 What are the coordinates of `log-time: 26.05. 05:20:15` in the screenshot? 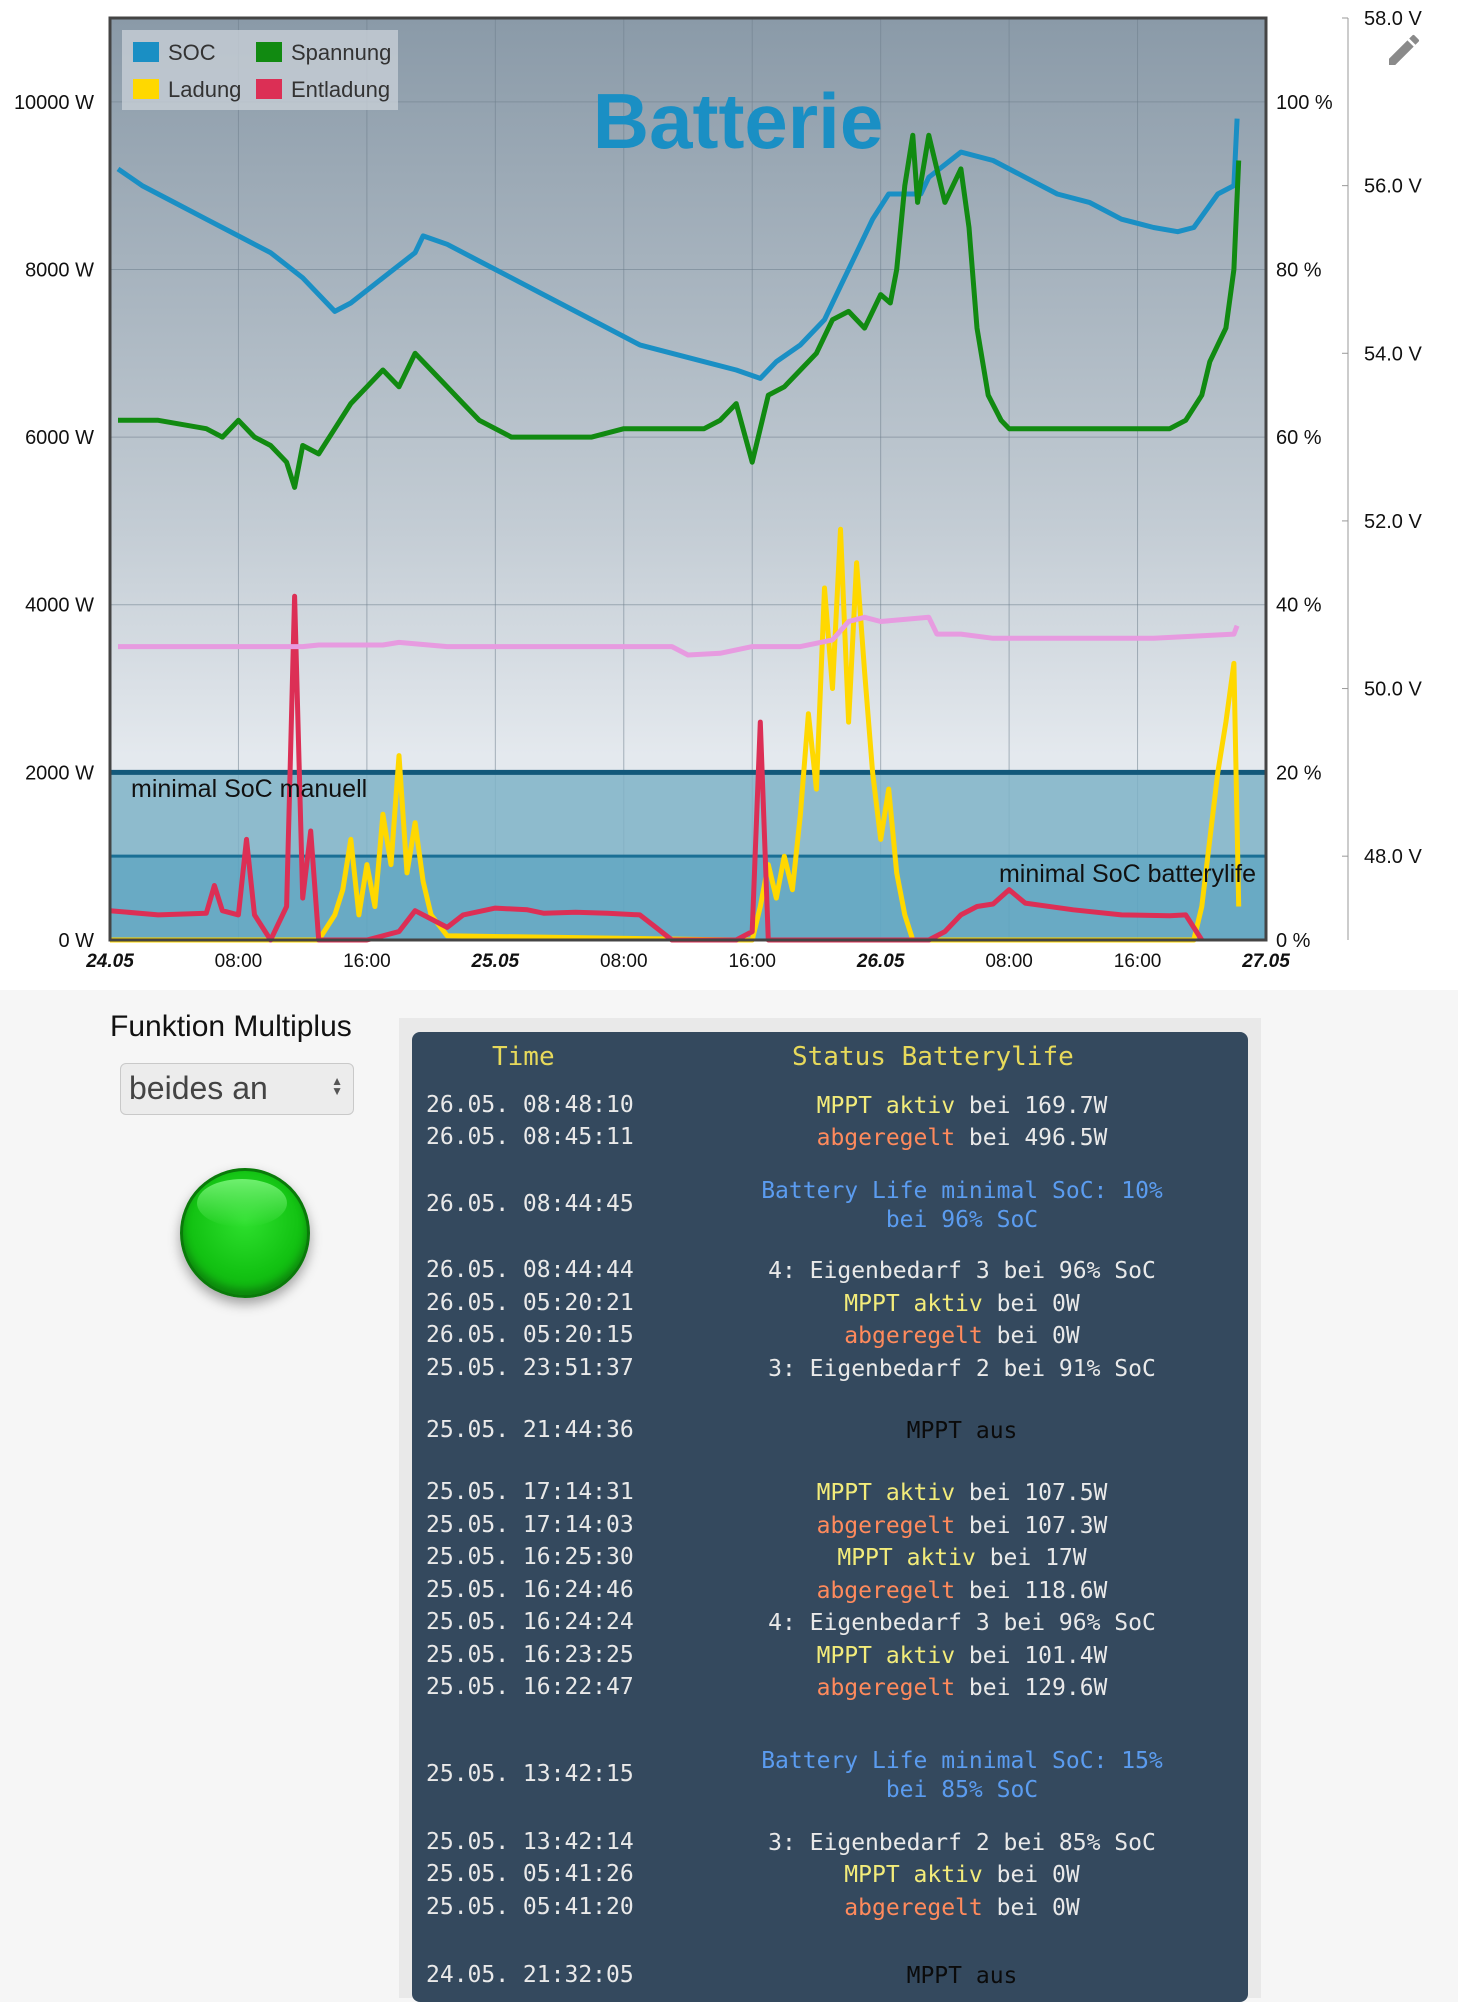 It's located at (530, 1335).